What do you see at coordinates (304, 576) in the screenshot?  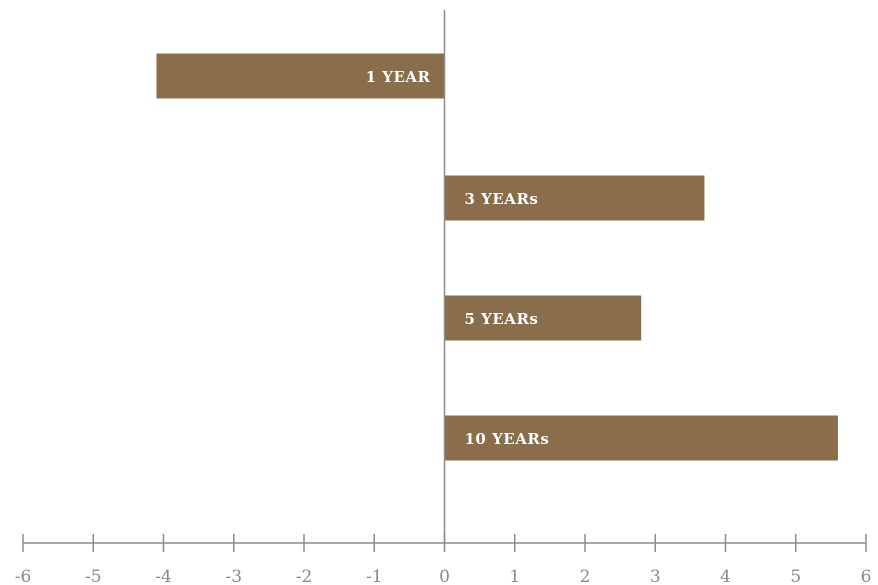 I see `x-tick-label-4: -2` at bounding box center [304, 576].